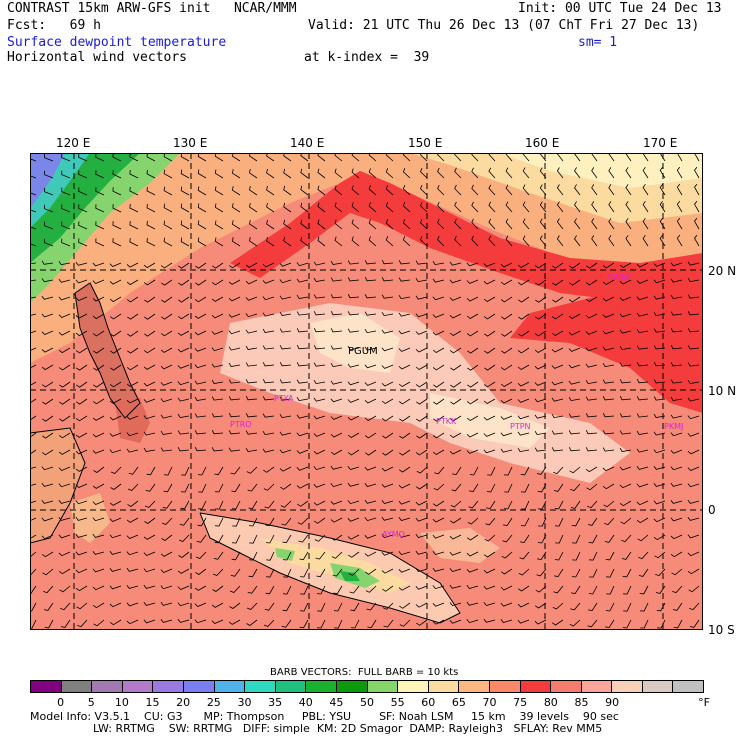  I want to click on lon-label-120: 120 E, so click(73, 143).